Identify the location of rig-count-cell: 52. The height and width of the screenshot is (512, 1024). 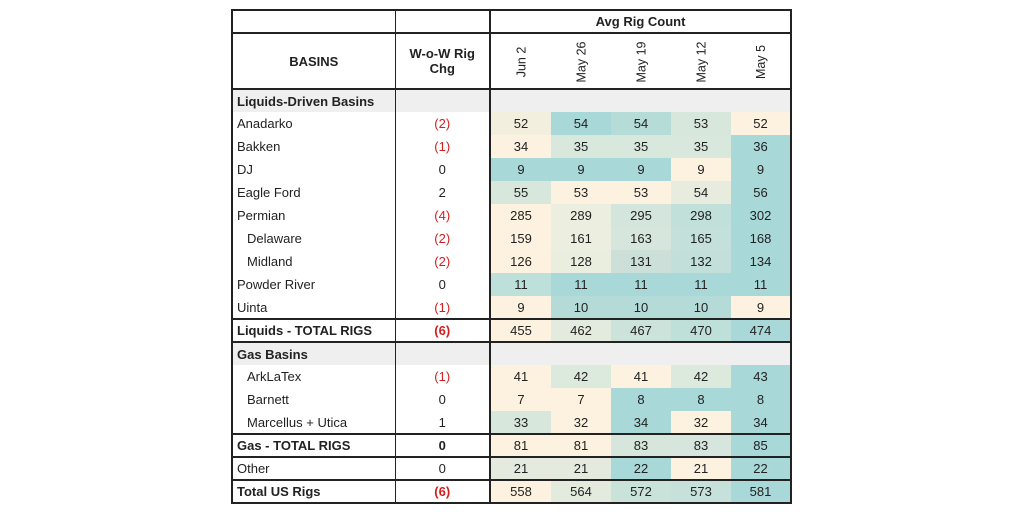
(762, 123).